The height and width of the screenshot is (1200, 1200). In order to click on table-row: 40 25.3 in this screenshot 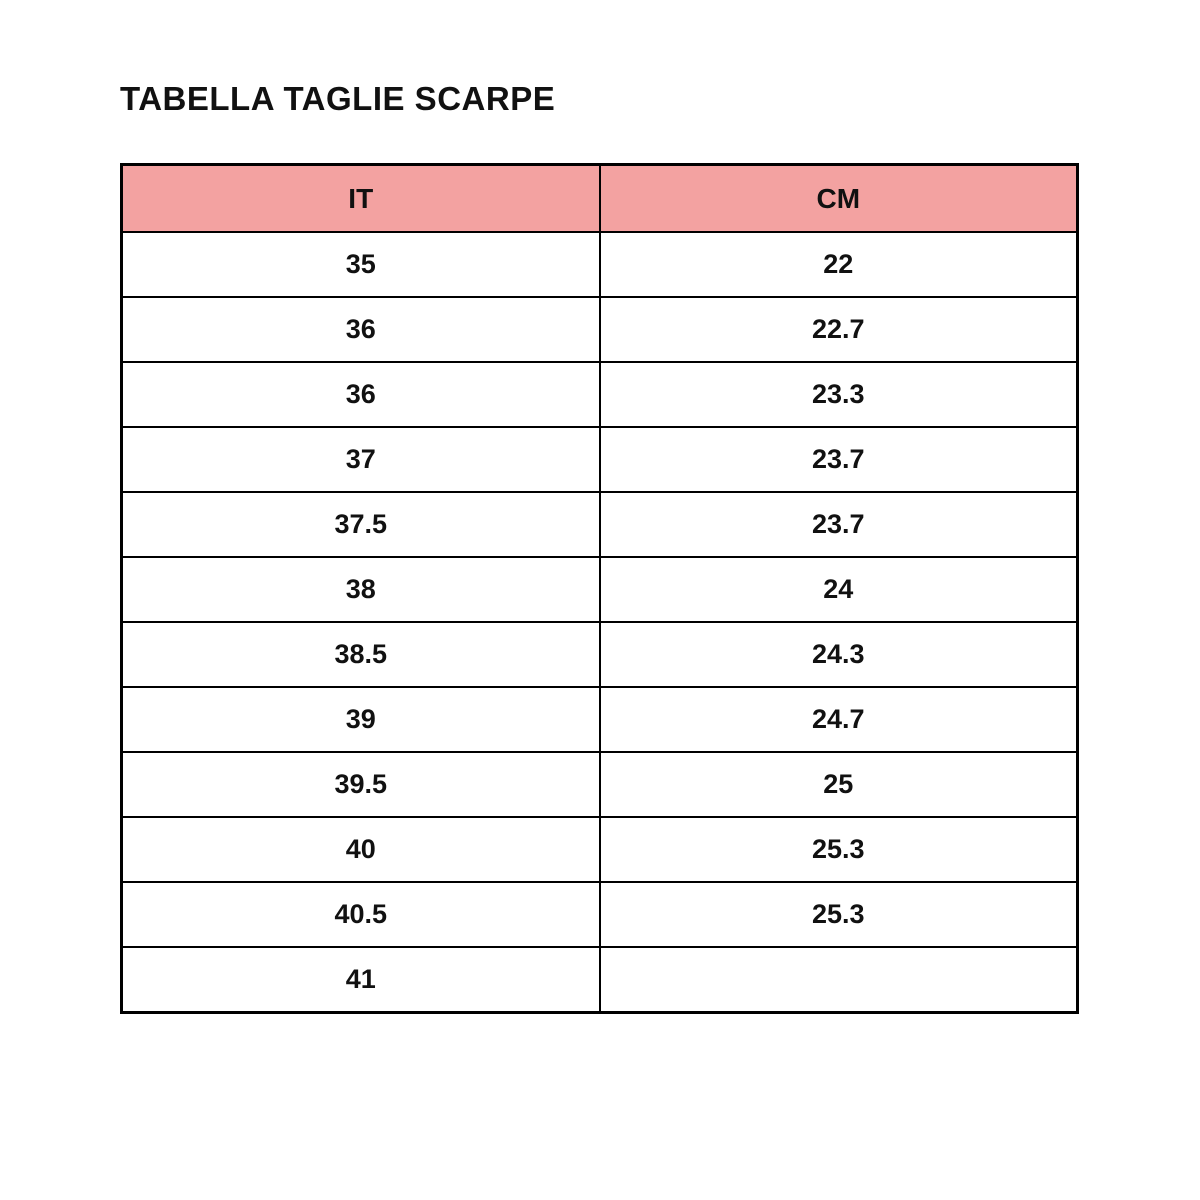, I will do `click(599, 849)`.